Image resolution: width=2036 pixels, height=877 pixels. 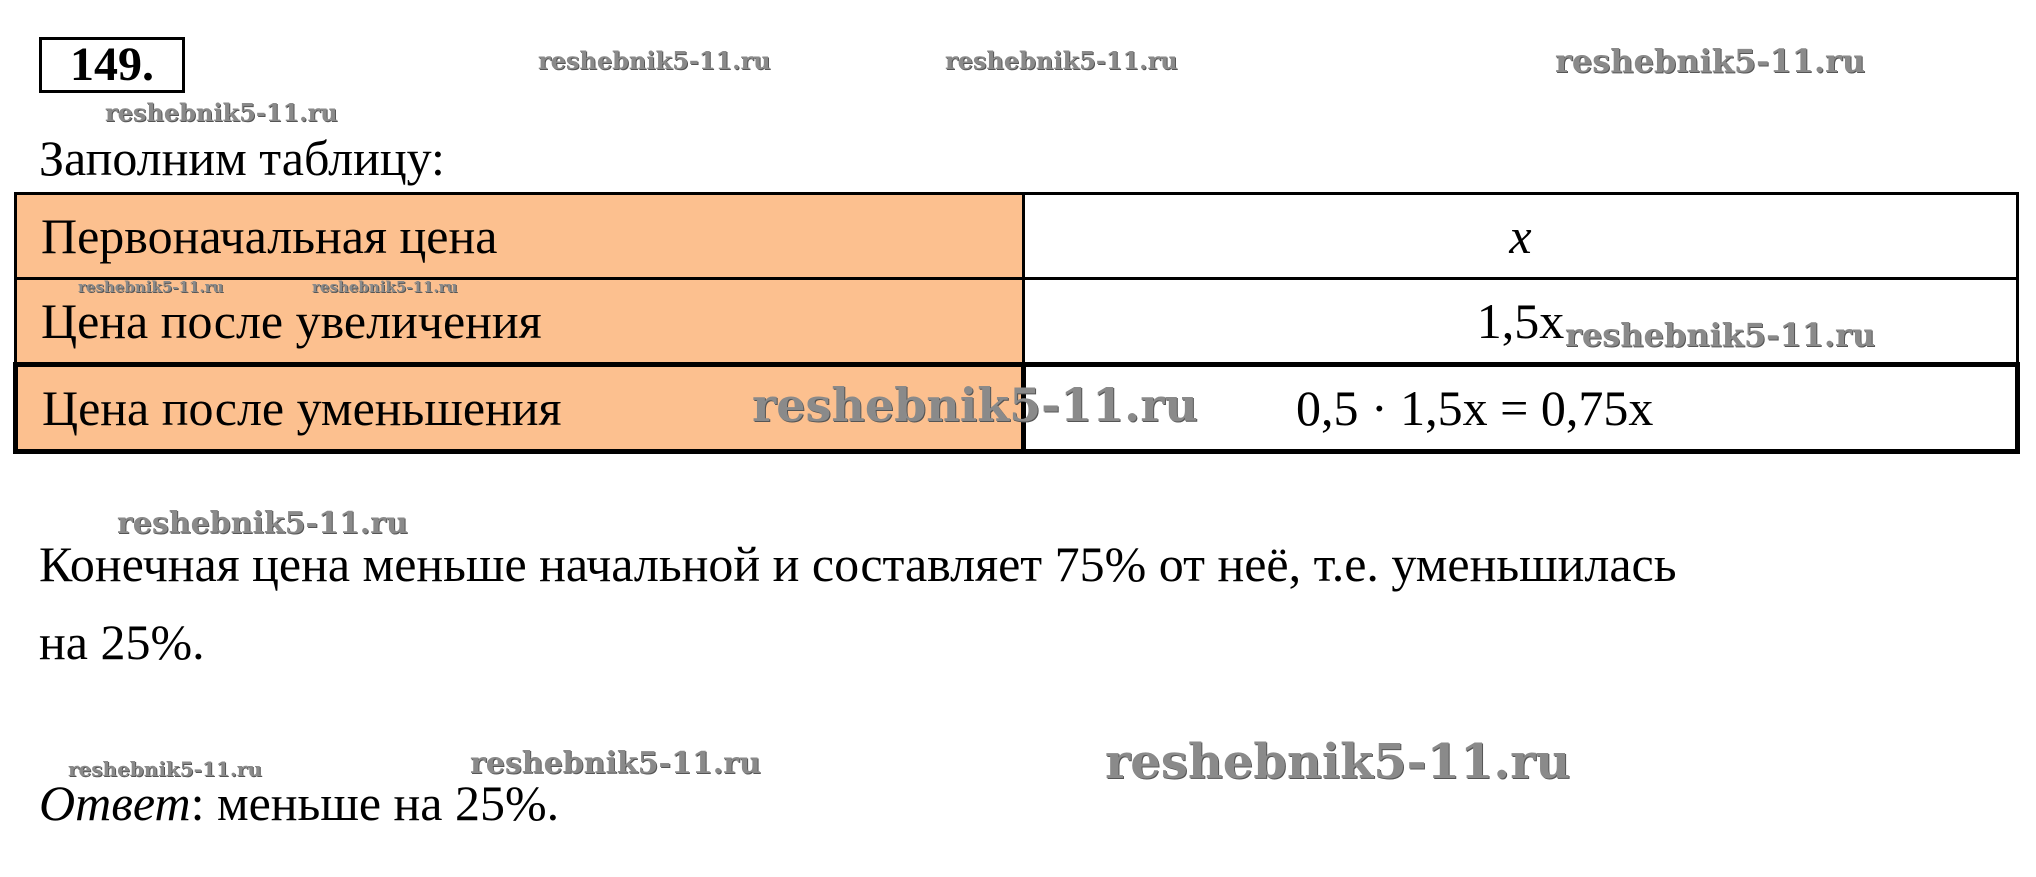 I want to click on answer-label: Ответ, so click(x=115, y=803).